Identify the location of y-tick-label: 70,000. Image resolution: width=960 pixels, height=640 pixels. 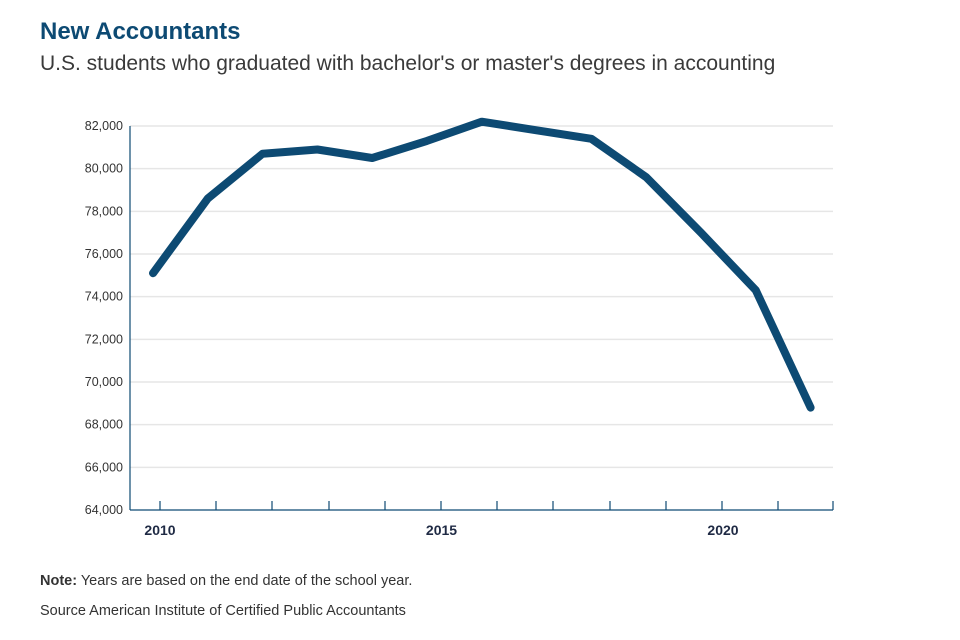
(104, 382).